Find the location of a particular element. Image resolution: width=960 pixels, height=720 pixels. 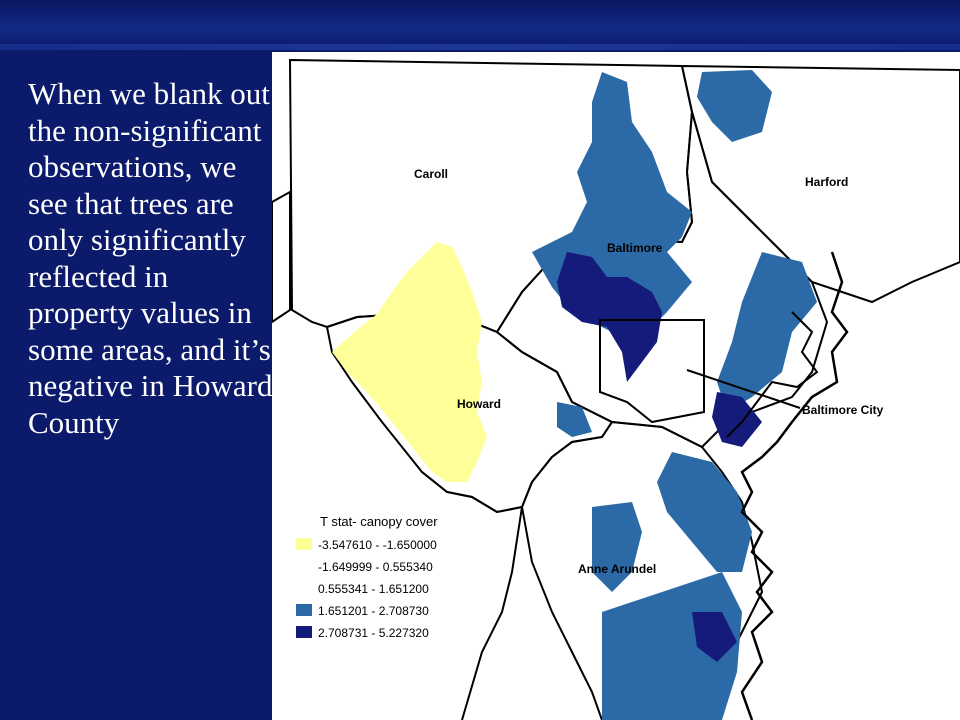

title-band is located at coordinates (480, 24).